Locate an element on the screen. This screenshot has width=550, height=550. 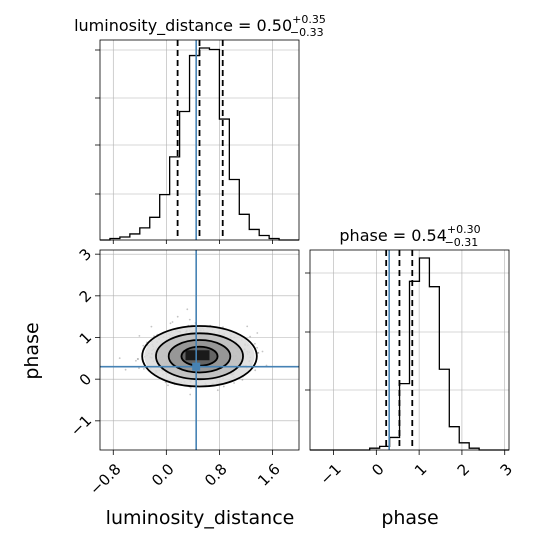
x-ticks: −0.8 0.0 0.8 1.6 is located at coordinates (185, 474).